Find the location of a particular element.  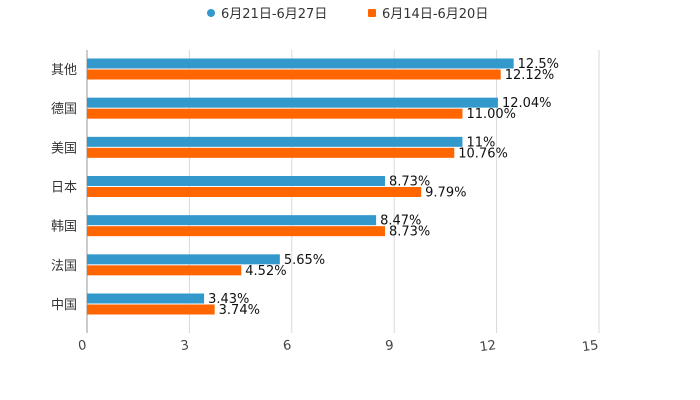

x-tick-label: 9 is located at coordinates (389, 346).